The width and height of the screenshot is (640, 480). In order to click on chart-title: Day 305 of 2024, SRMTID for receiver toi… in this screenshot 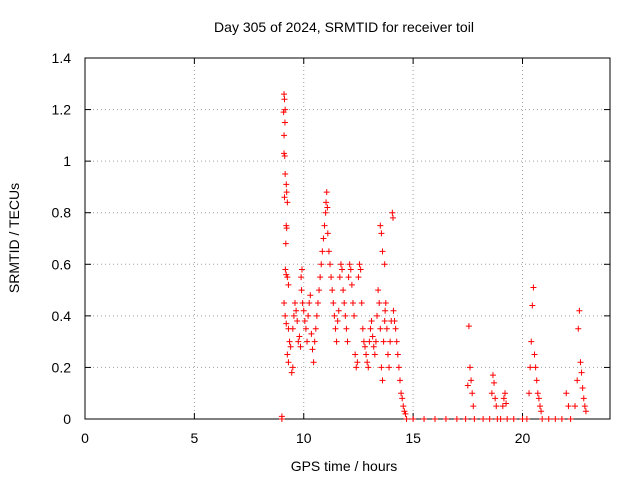, I will do `click(344, 27)`.